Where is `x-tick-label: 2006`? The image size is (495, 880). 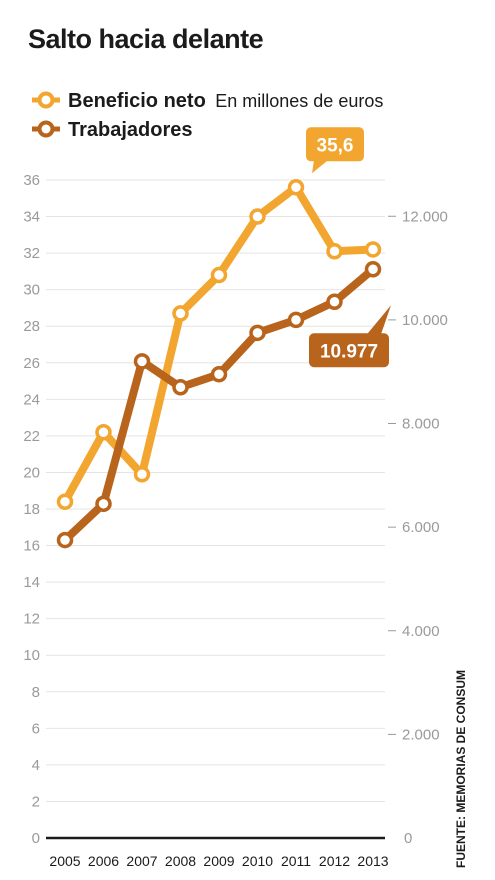
x-tick-label: 2006 is located at coordinates (103, 861).